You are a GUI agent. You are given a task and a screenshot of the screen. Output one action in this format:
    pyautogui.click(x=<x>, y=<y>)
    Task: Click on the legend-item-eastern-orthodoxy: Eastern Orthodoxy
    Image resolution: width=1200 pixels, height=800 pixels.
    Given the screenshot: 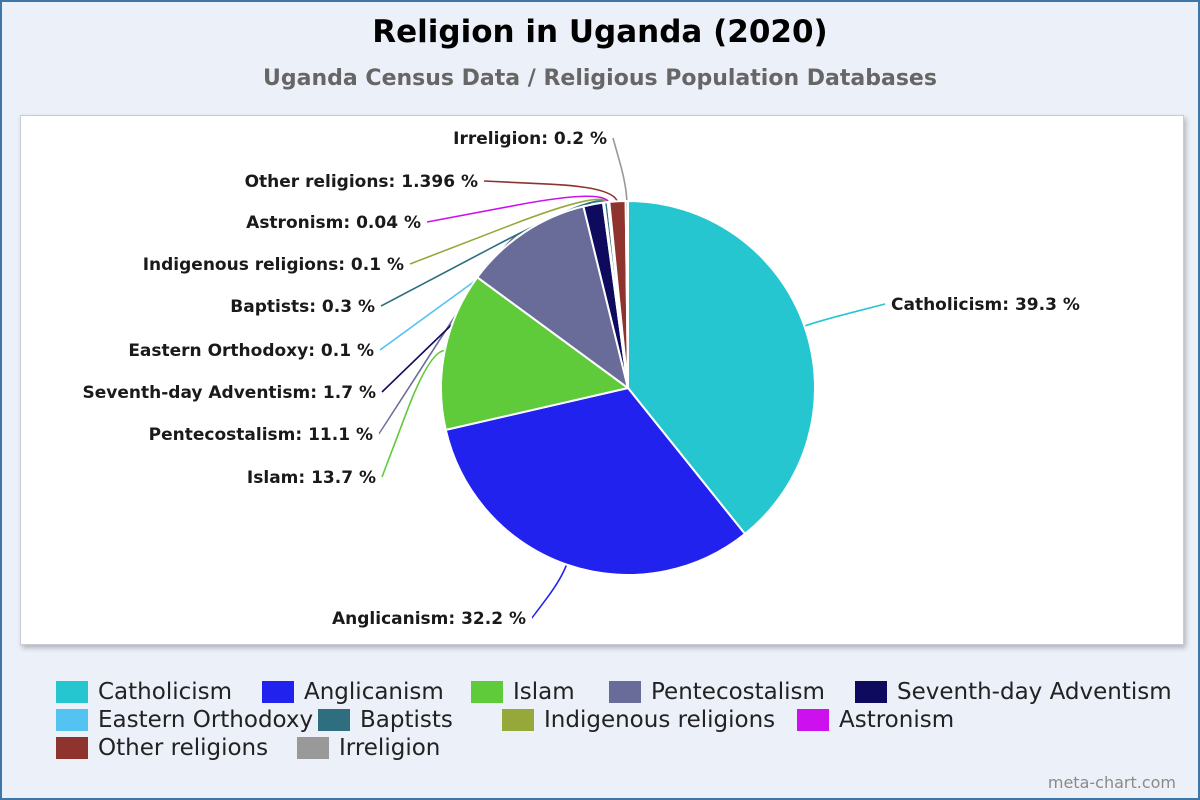 What is the action you would take?
    pyautogui.click(x=184, y=720)
    